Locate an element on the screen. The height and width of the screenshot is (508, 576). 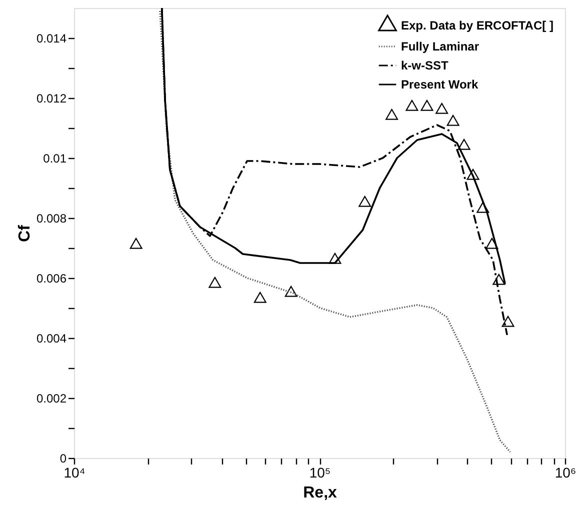
x-tick-label: 10⁴ is located at coordinates (75, 472).